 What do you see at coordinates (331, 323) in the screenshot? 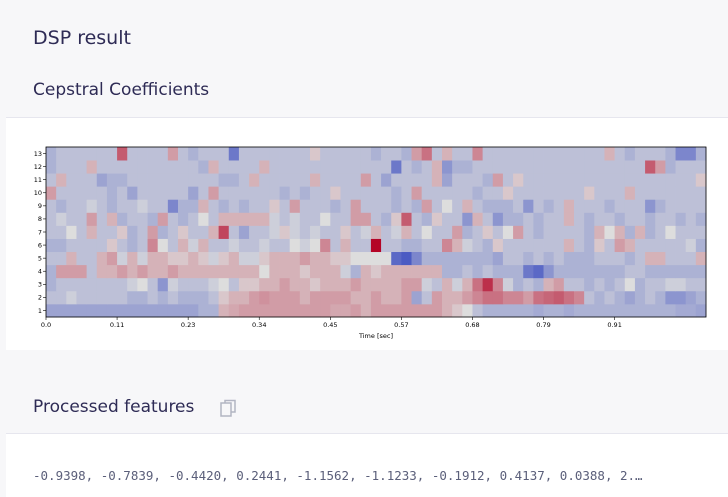
I see `x-axis-ticks: 0.0 0.11 0.23 0.34 0.45 0.57 0.68 0.79 0.91` at bounding box center [331, 323].